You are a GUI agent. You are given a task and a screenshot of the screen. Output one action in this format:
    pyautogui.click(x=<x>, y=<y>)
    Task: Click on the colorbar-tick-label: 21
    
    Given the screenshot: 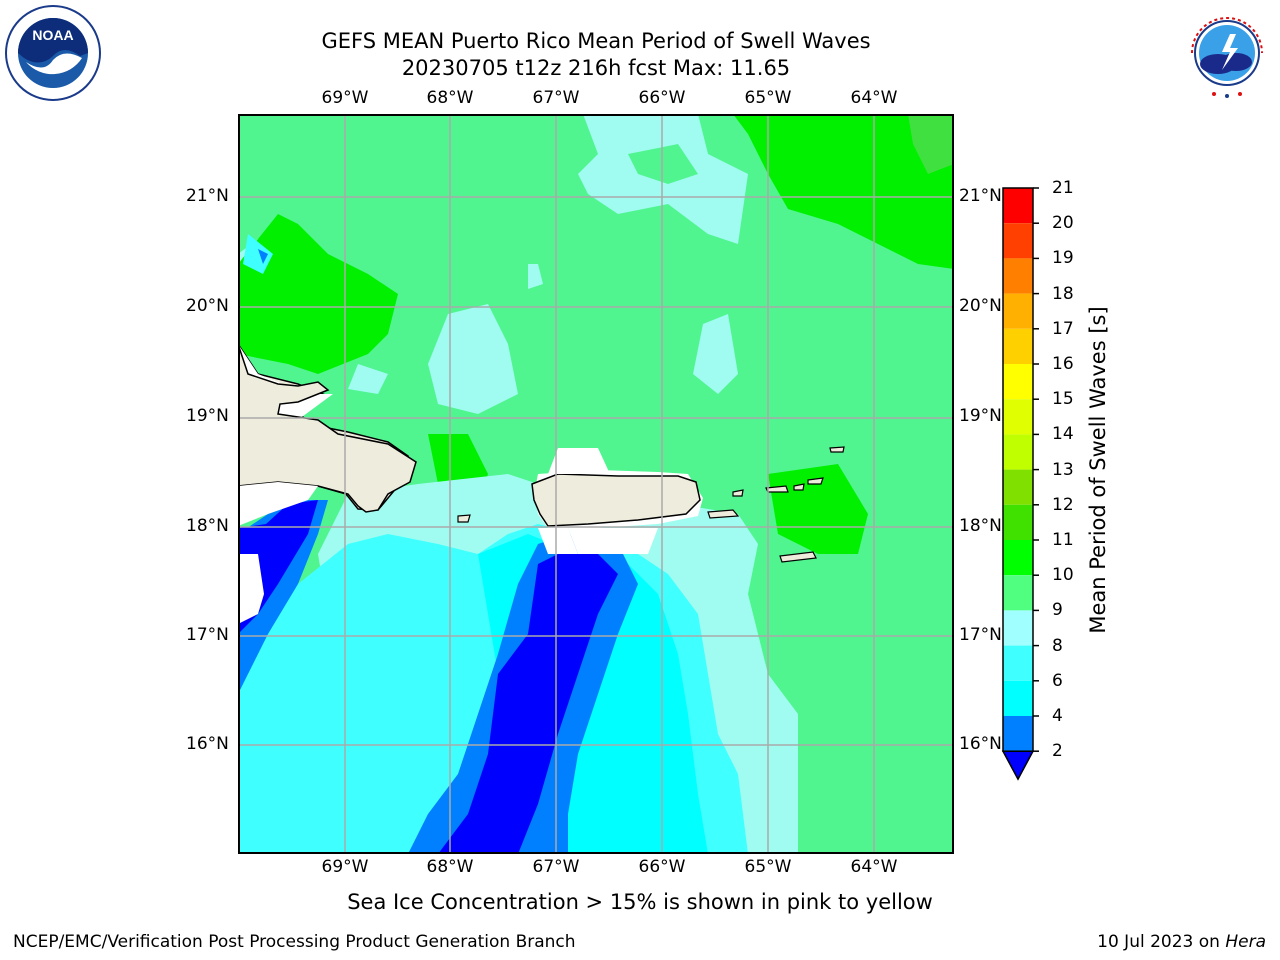 What is the action you would take?
    pyautogui.click(x=1063, y=188)
    